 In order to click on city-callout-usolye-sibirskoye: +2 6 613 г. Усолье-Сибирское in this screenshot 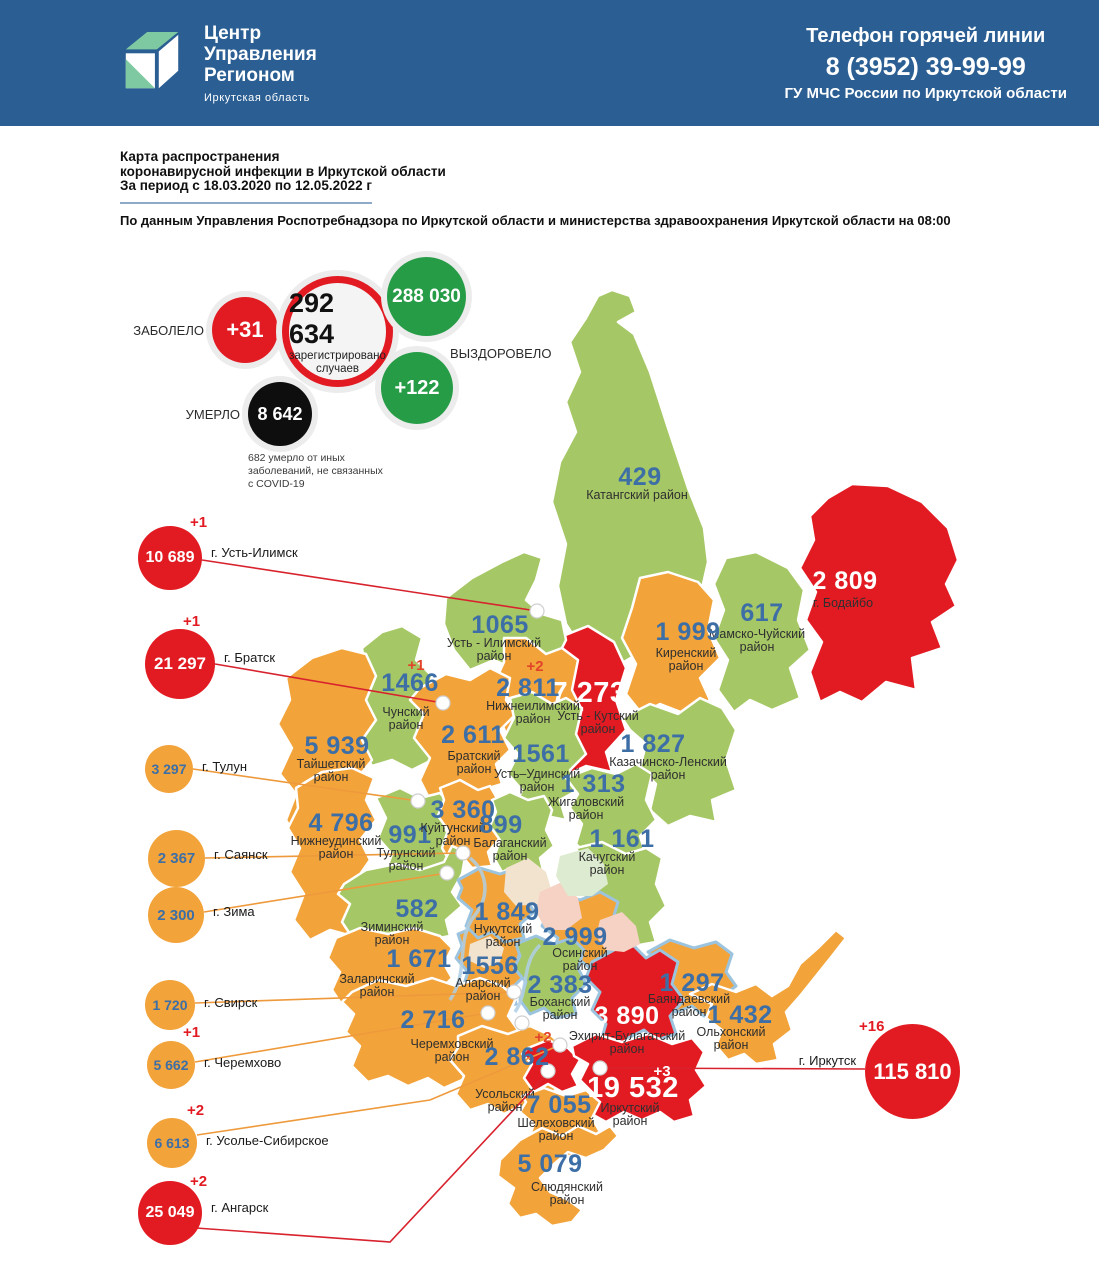, I will do `click(238, 1135)`.